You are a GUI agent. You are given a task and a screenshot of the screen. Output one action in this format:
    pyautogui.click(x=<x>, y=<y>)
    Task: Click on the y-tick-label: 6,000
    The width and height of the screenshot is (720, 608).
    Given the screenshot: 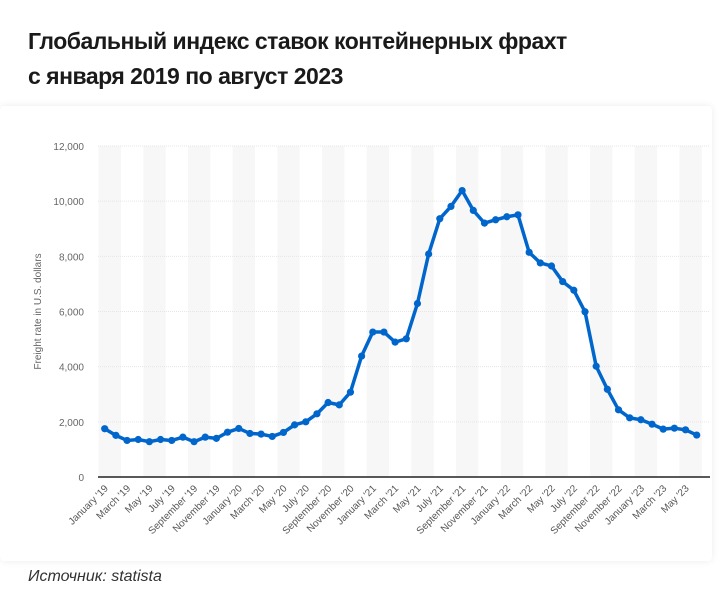 What is the action you would take?
    pyautogui.click(x=71, y=313)
    